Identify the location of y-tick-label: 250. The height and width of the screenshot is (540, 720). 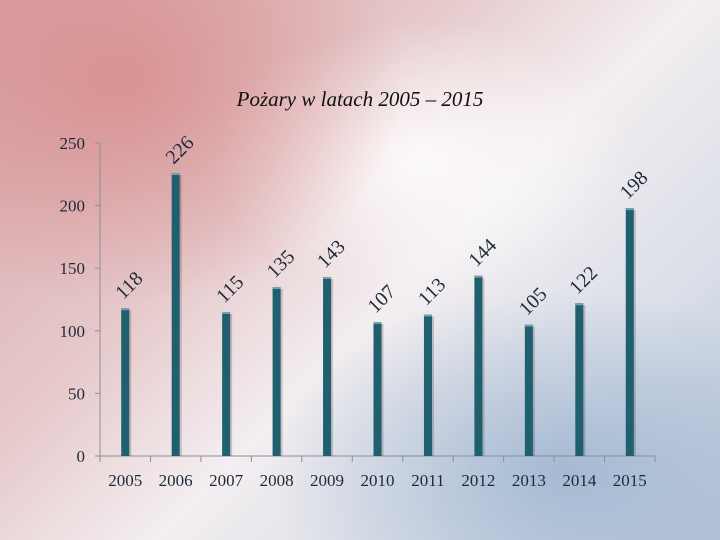
(73, 143).